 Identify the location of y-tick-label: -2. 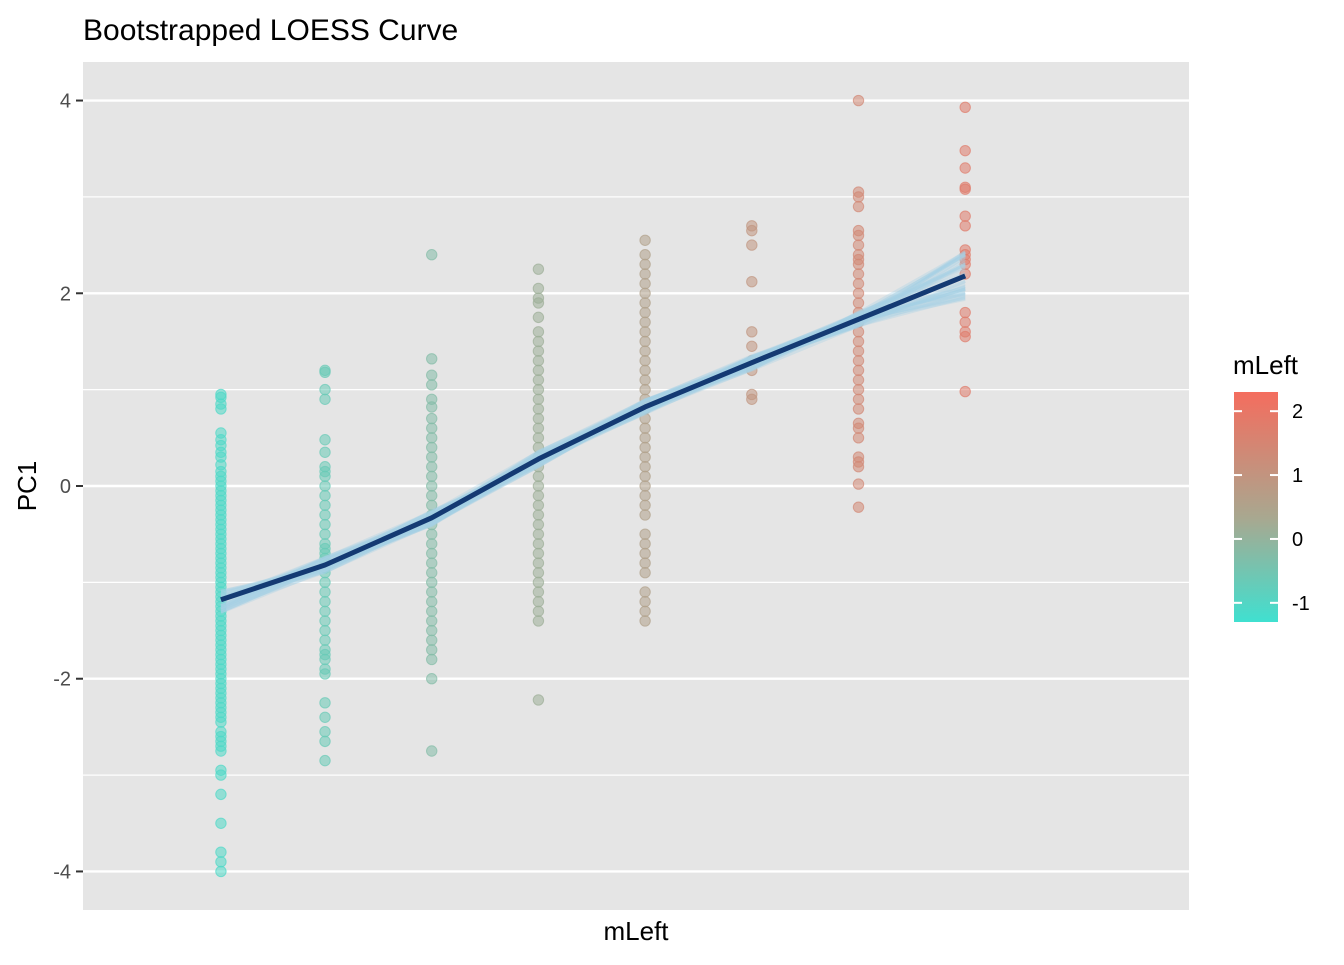
(62, 680).